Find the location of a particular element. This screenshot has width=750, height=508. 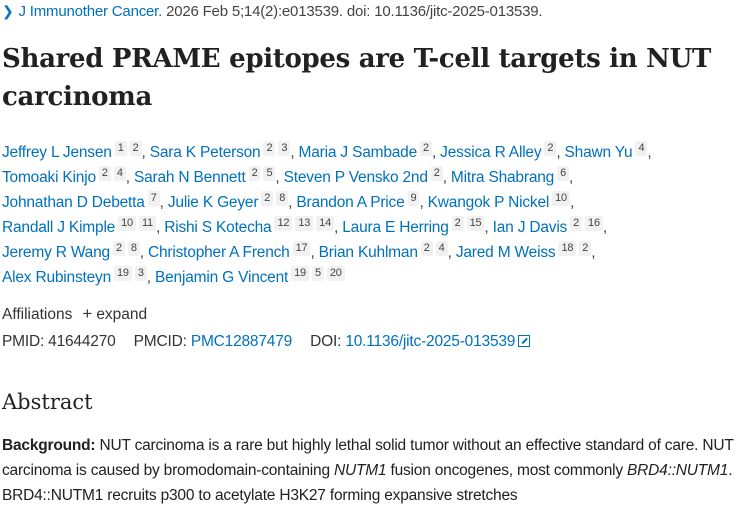

author-link: Maria J Sambade is located at coordinates (358, 152).